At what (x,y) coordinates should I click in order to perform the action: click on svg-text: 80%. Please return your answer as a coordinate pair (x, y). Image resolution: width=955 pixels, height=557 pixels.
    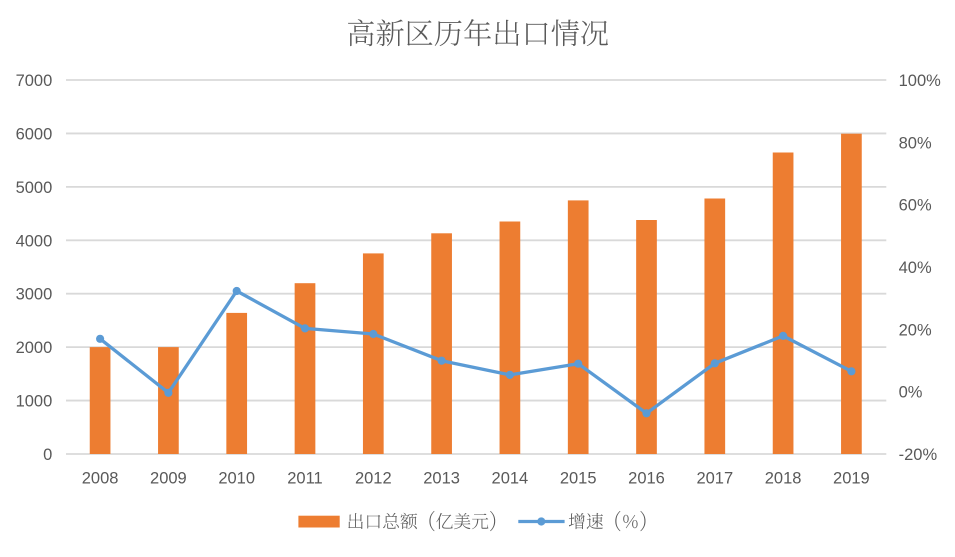
    Looking at the image, I should click on (915, 143).